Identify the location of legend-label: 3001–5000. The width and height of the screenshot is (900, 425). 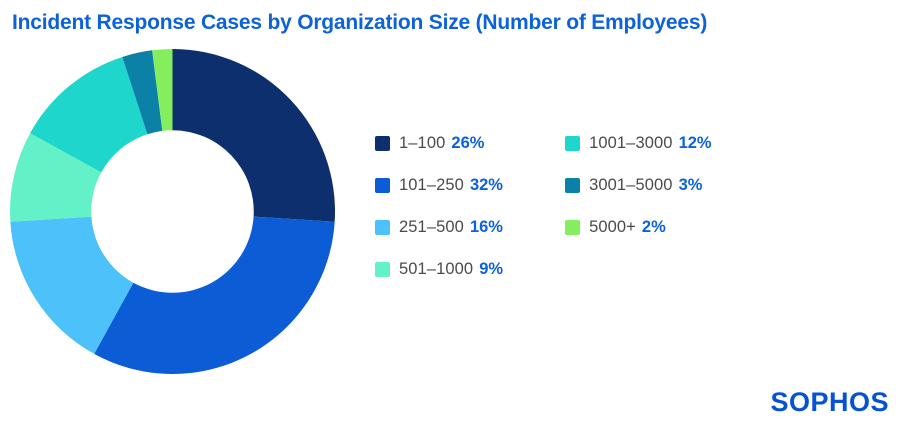
(631, 184).